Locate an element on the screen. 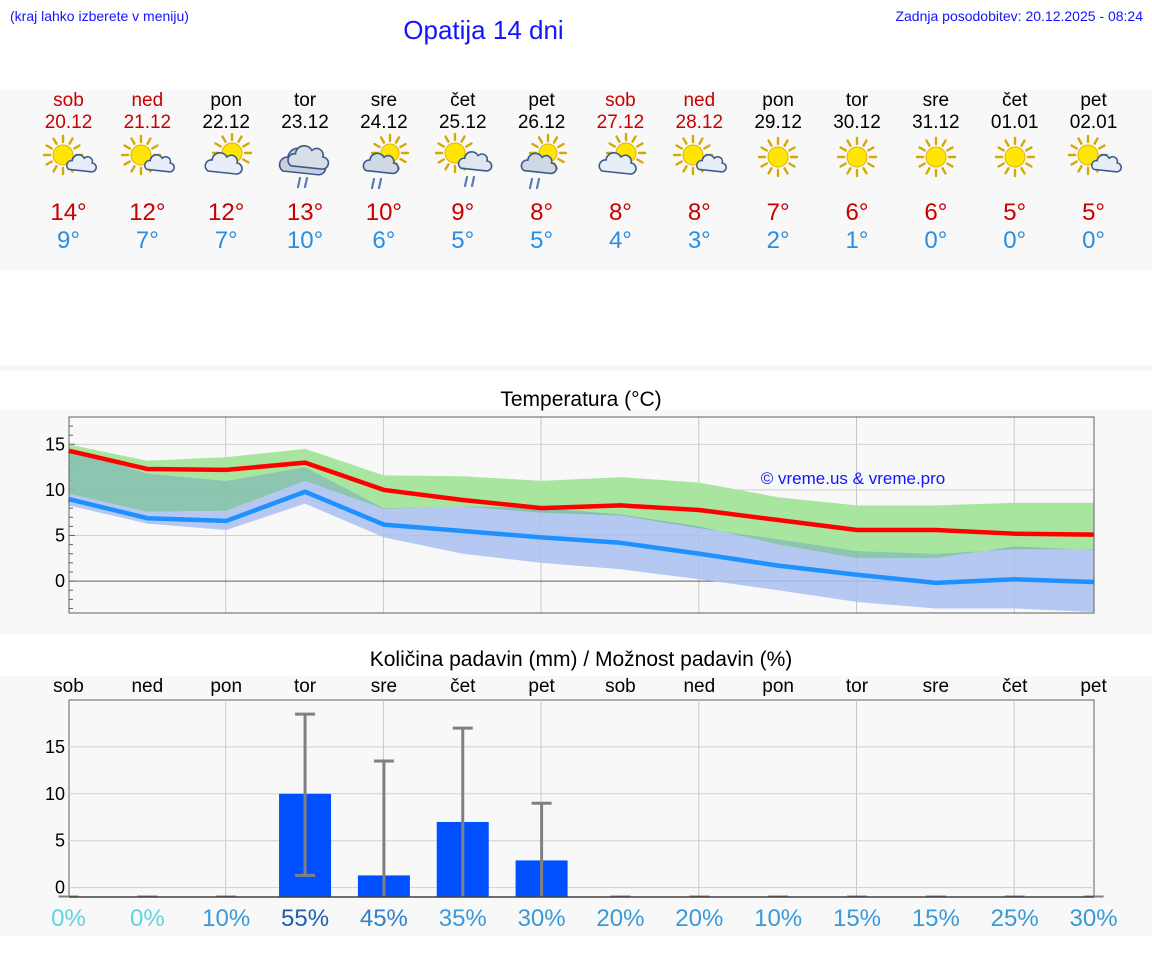  temp-min: 10° is located at coordinates (305, 240).